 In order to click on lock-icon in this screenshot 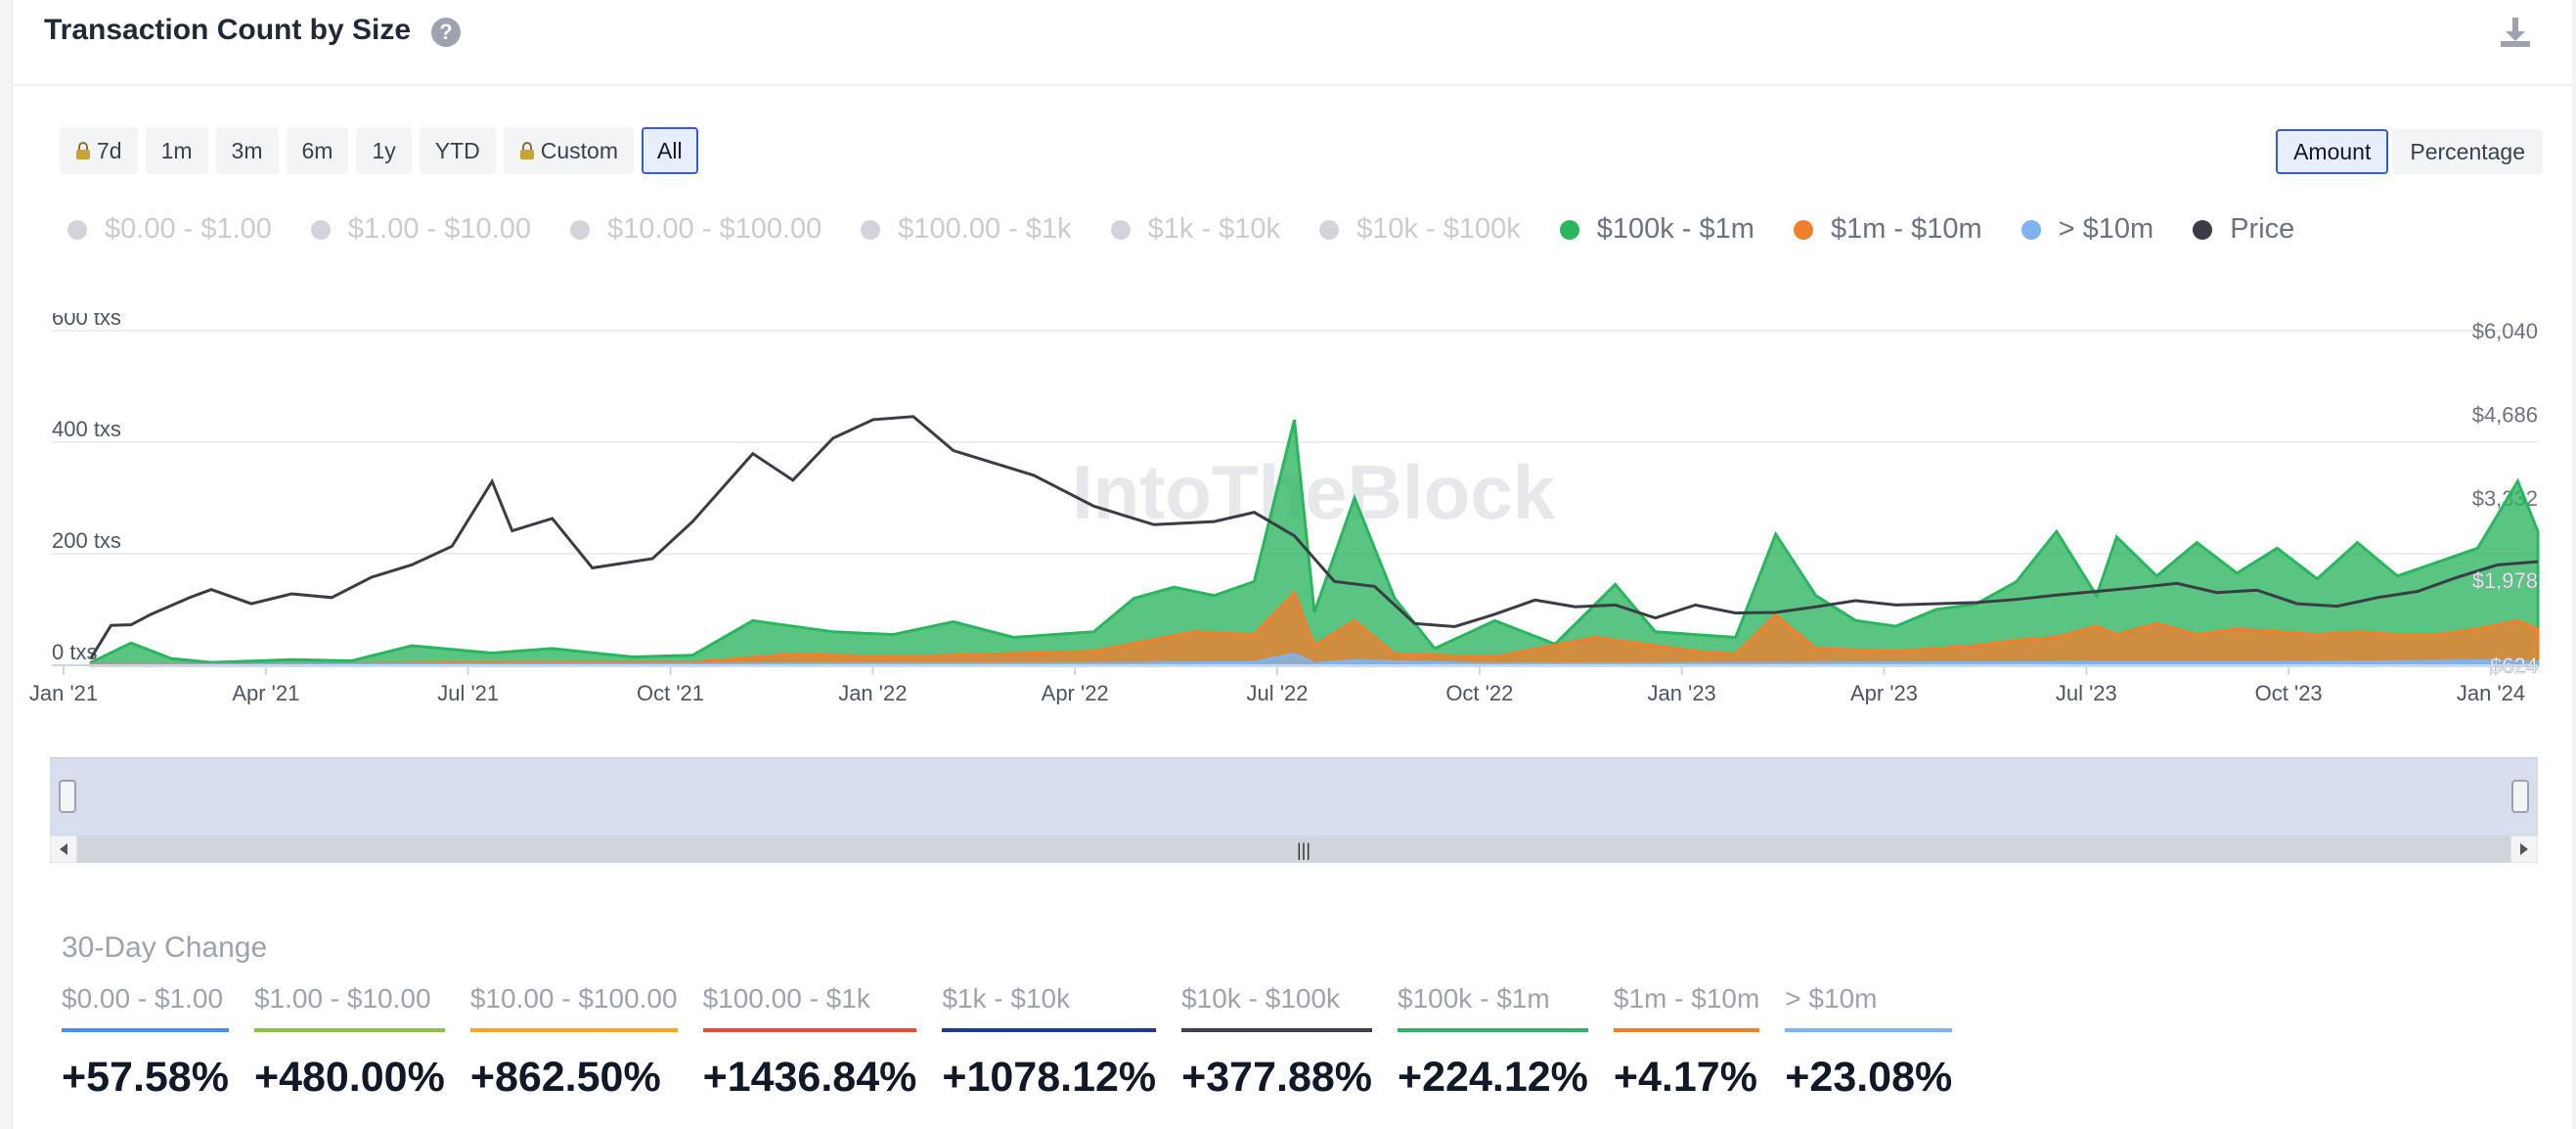, I will do `click(526, 150)`.